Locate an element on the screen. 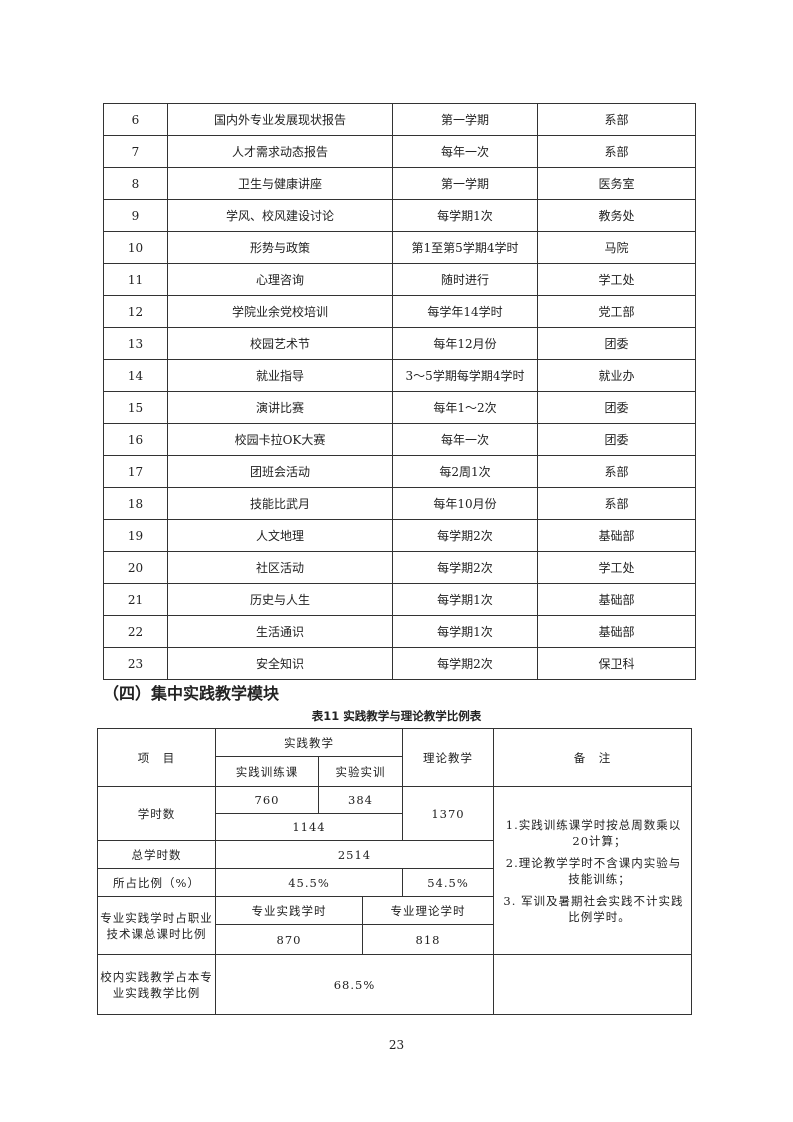 The height and width of the screenshot is (1122, 793). department: 就业办 is located at coordinates (616, 375).